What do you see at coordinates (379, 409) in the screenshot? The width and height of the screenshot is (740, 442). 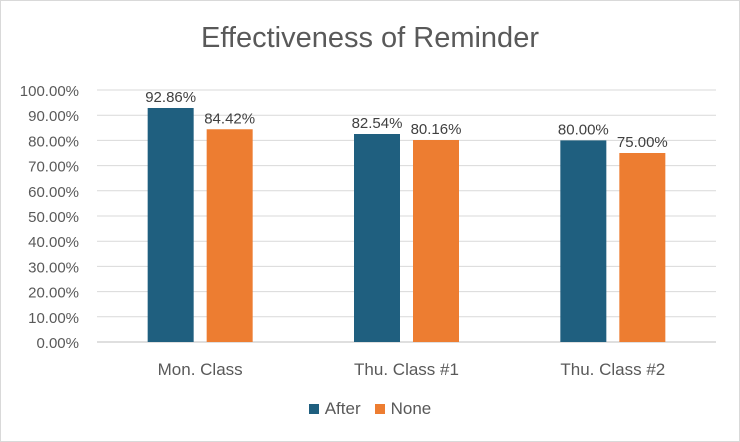 I see `legend-swatch-none` at bounding box center [379, 409].